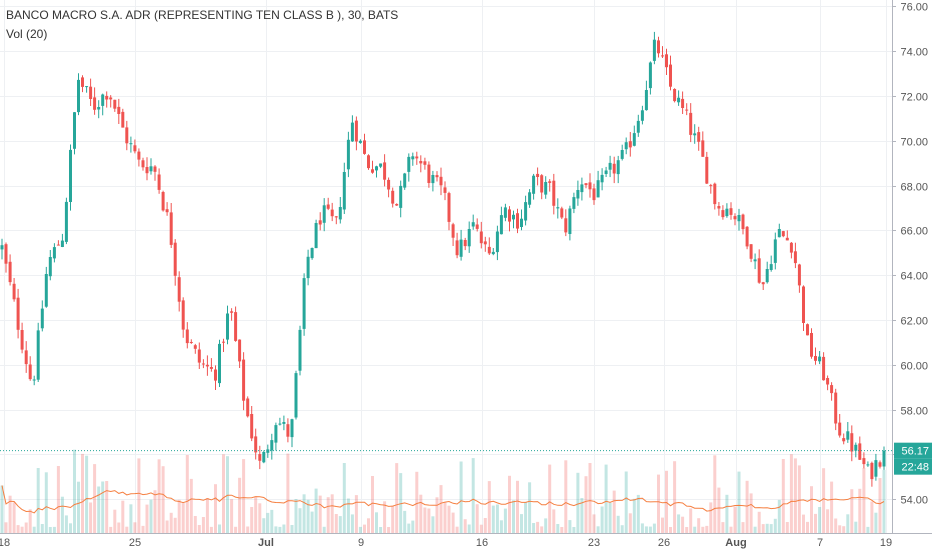 The height and width of the screenshot is (555, 932). Describe the element at coordinates (27, 34) in the screenshot. I see `volume-indicator-label: Vol (20)` at that location.